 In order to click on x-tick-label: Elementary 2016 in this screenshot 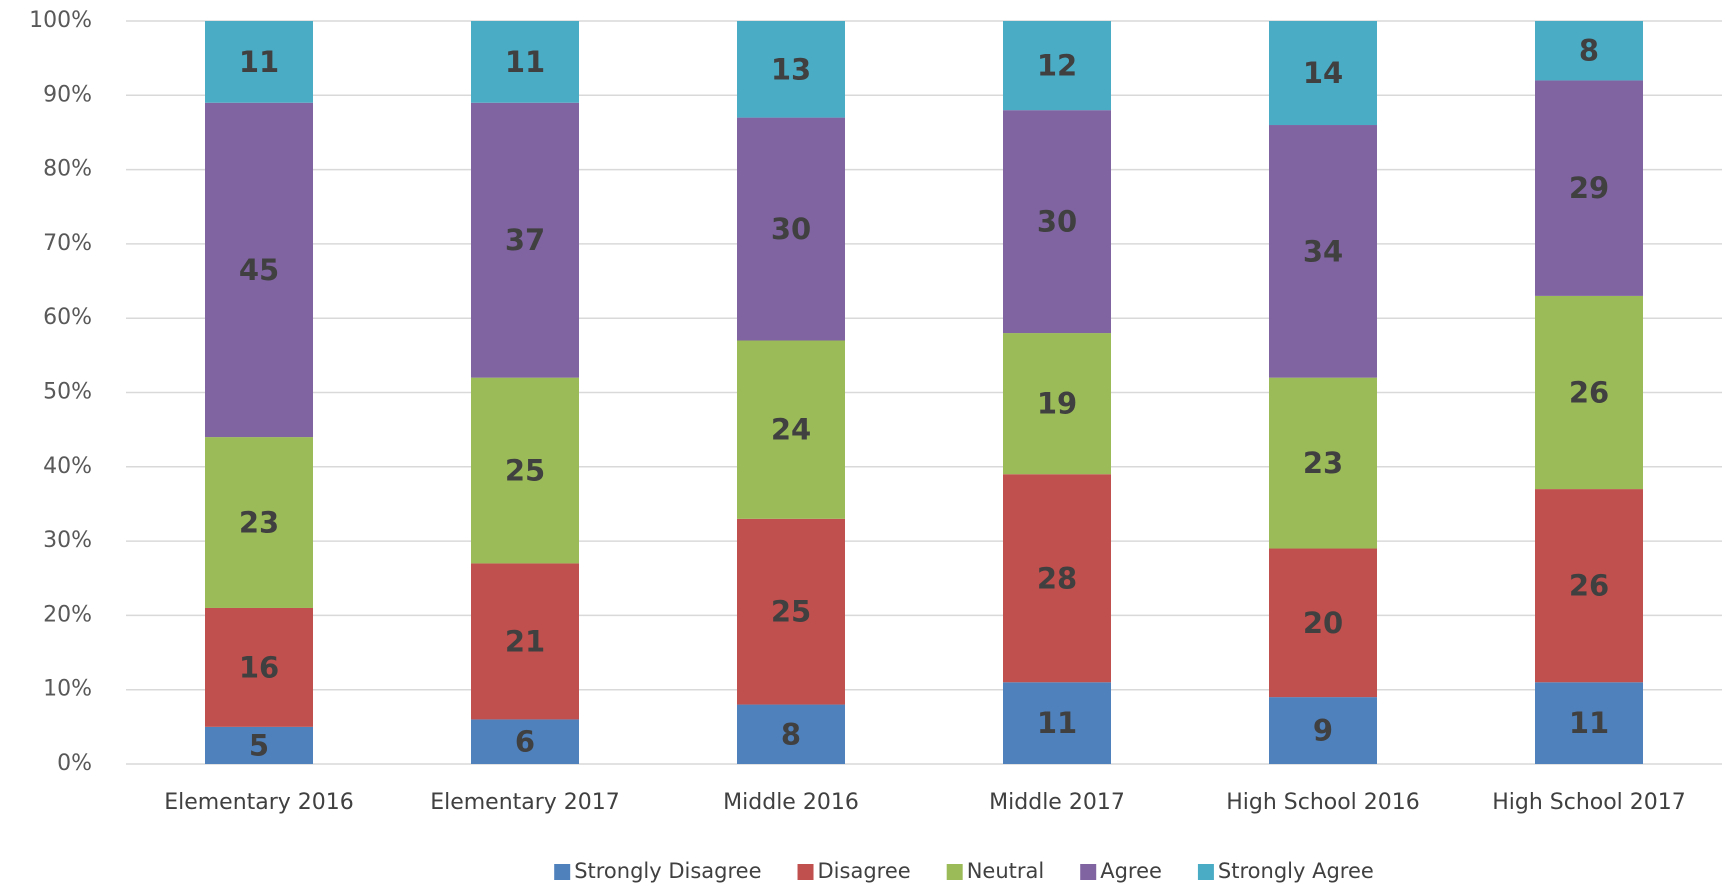, I will do `click(259, 802)`.